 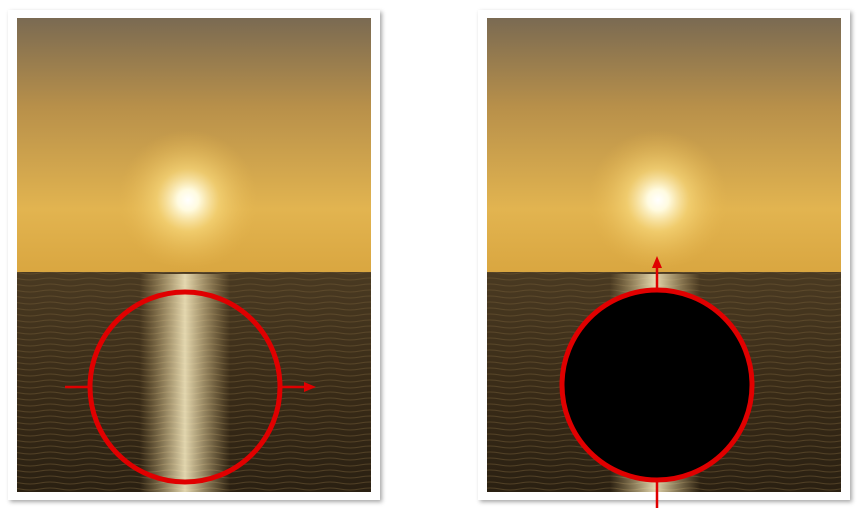 What do you see at coordinates (185, 383) in the screenshot?
I see `sun-reflection` at bounding box center [185, 383].